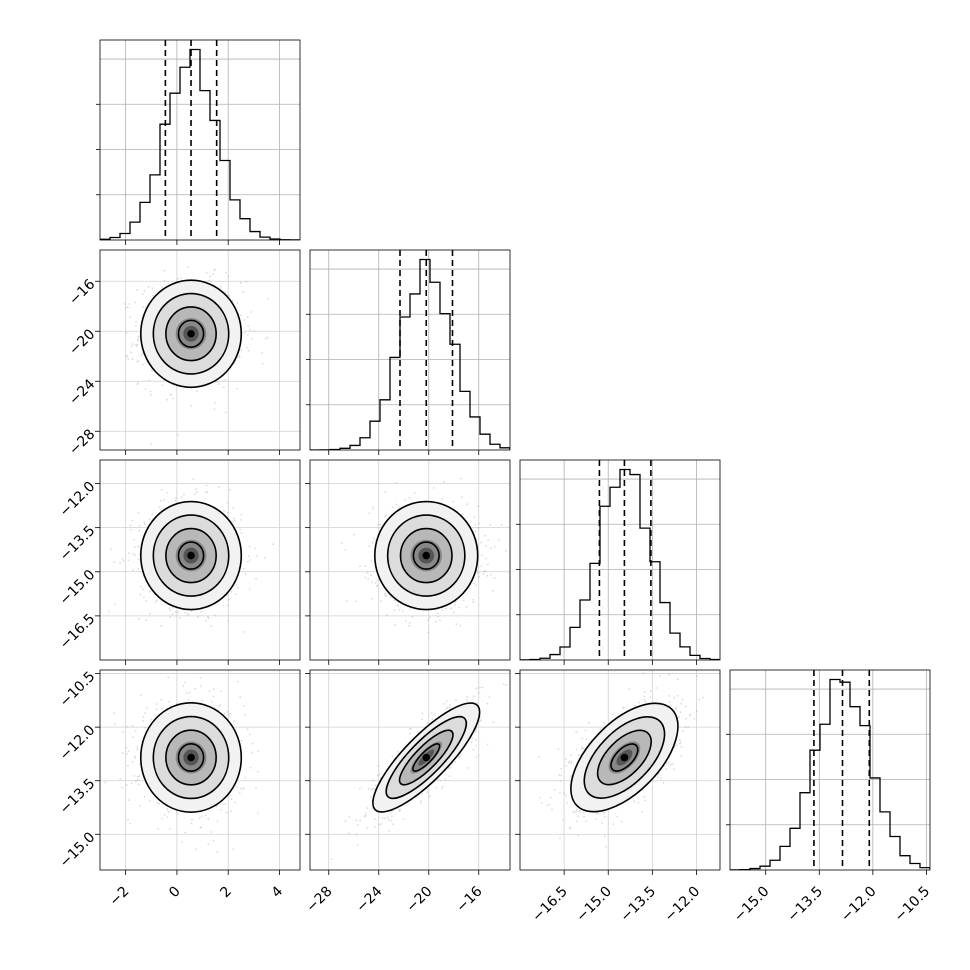 The height and width of the screenshot is (970, 970). What do you see at coordinates (419, 900) in the screenshot?
I see `x-tick-label-1-2: −20` at bounding box center [419, 900].